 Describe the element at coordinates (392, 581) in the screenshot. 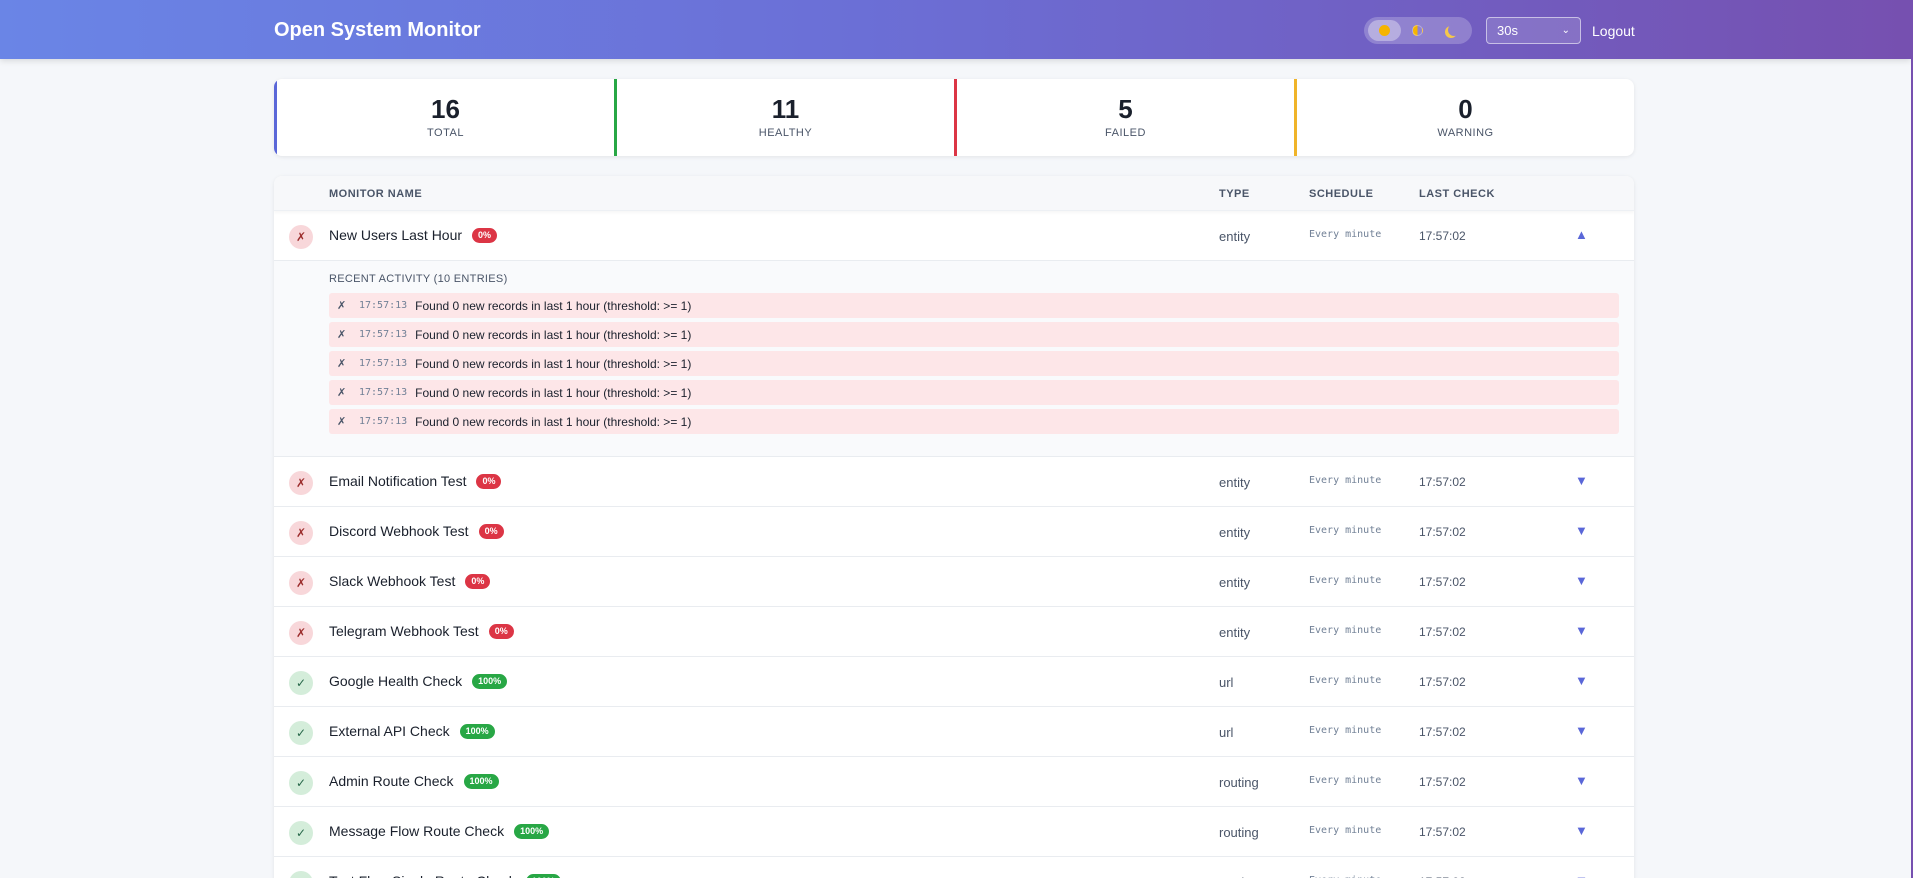

I see `monitor-name: Slack Webhook Test` at that location.